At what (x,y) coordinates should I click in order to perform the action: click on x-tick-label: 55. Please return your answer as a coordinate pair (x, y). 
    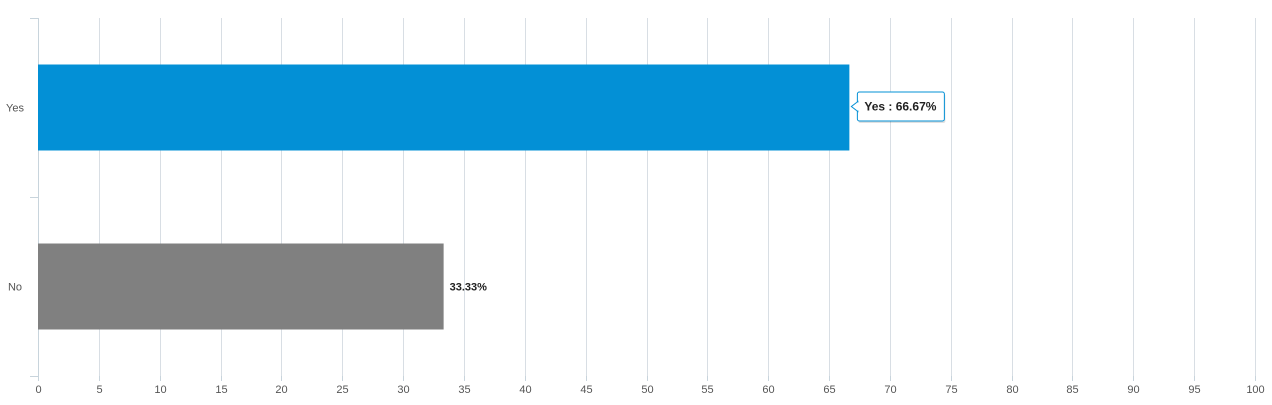
    Looking at the image, I should click on (707, 390).